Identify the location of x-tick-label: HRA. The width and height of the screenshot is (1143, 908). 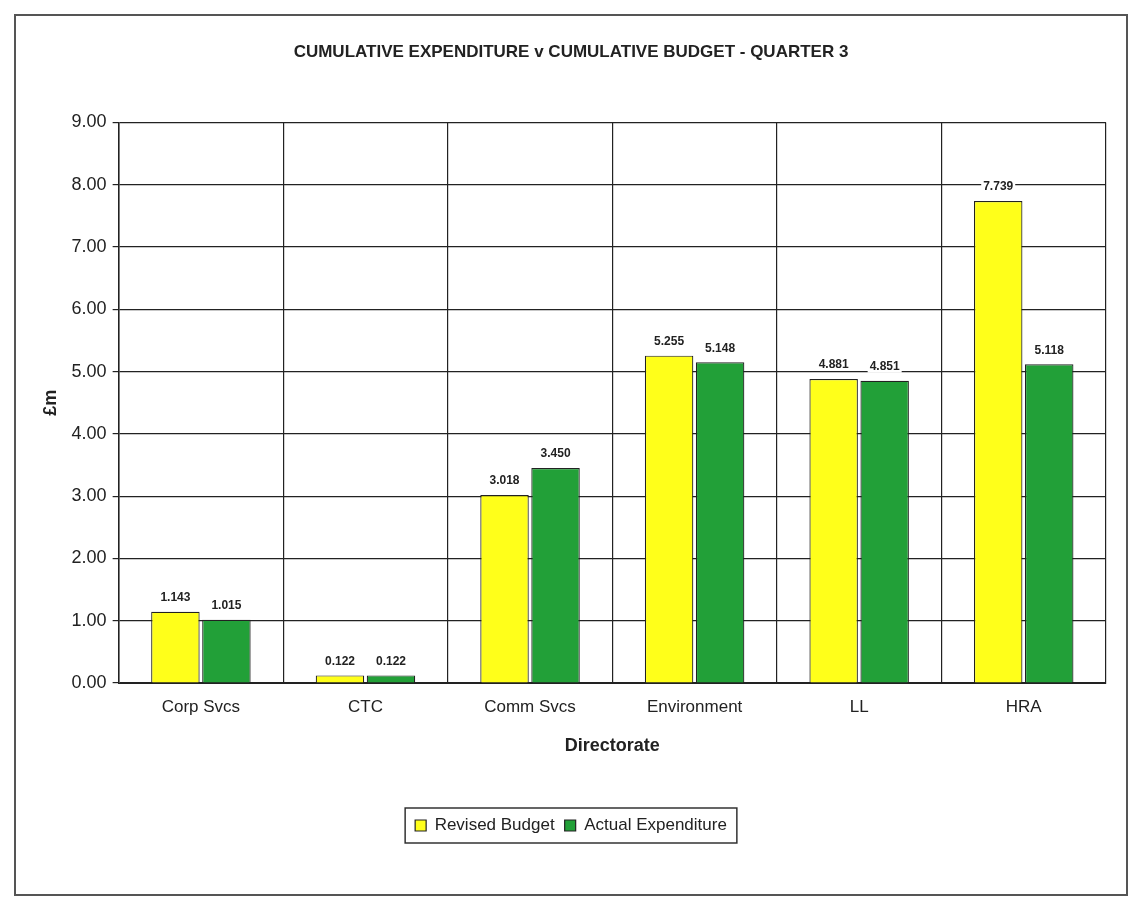
(1024, 706).